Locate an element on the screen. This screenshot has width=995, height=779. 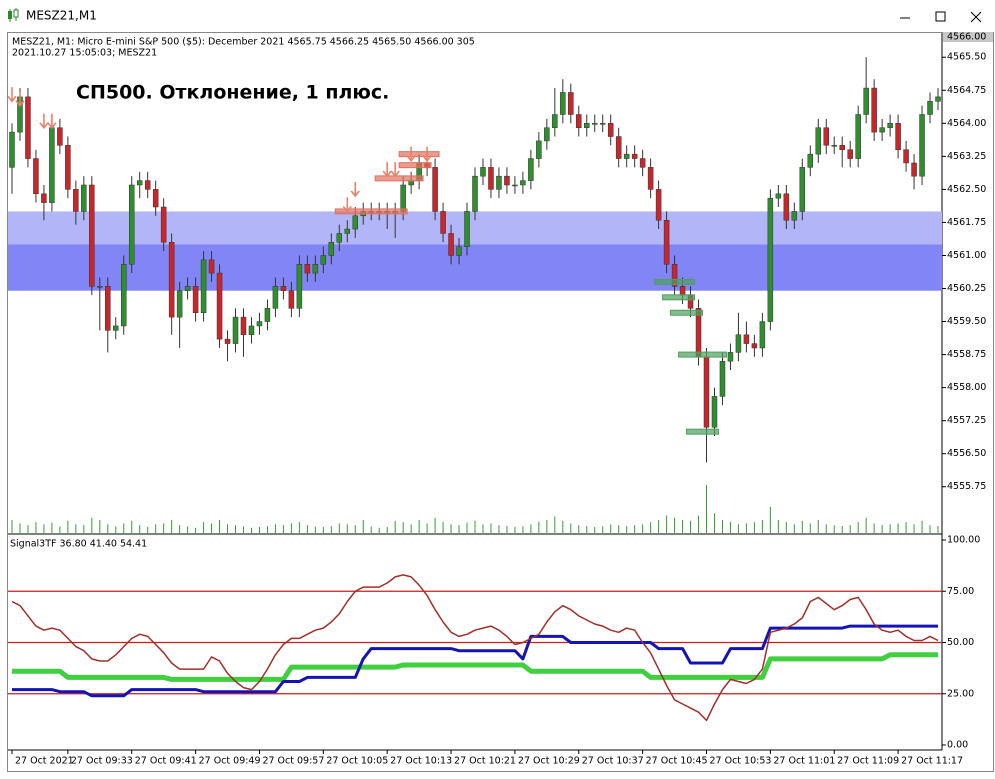
y-tick-label: 4555.75 is located at coordinates (966, 486).